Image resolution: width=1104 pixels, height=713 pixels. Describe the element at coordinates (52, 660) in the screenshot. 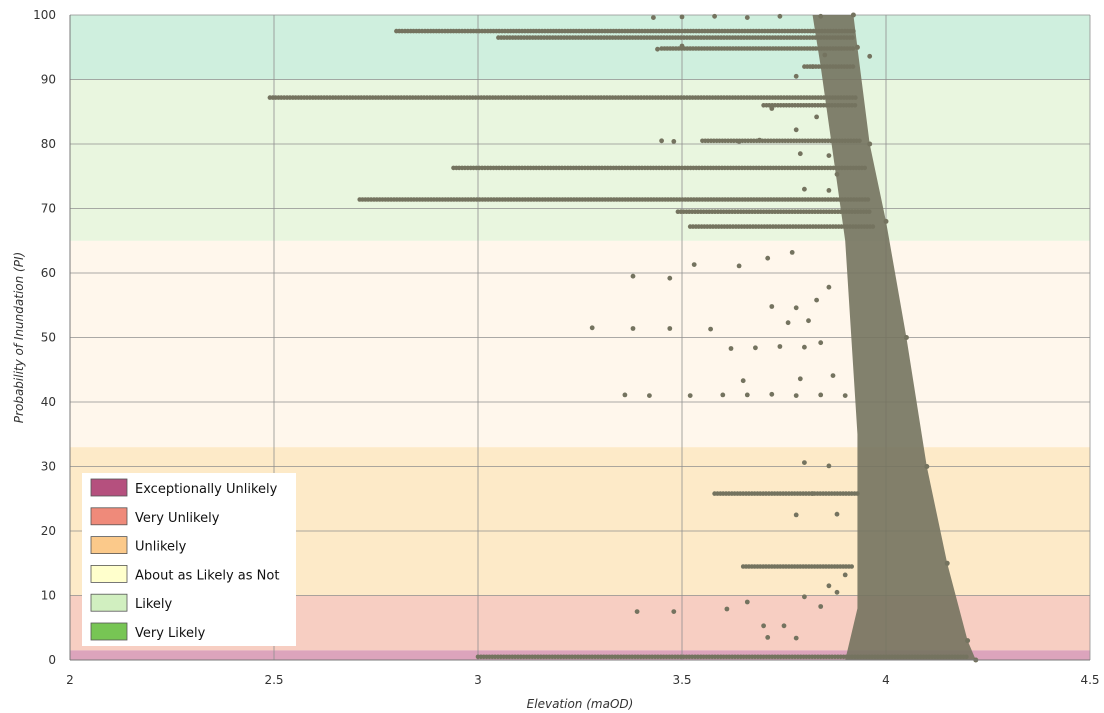

I see `y-tick-label: 0` at that location.